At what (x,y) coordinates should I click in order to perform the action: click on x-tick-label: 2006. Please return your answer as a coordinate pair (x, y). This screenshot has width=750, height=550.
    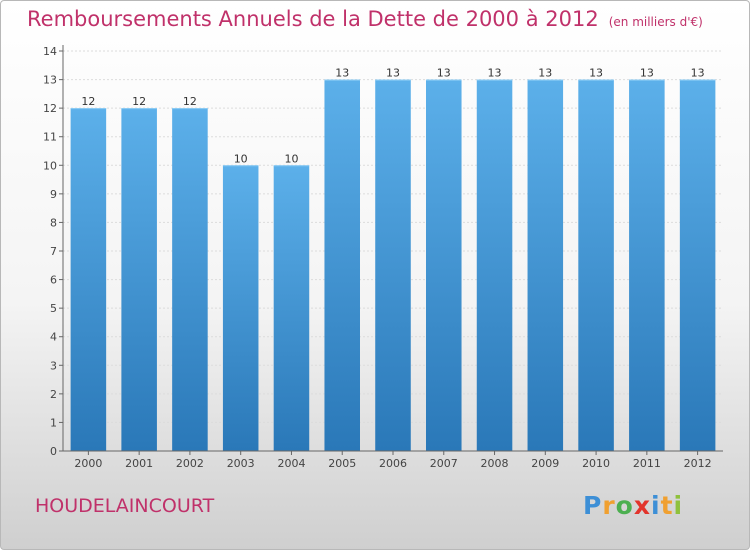
    Looking at the image, I should click on (393, 463).